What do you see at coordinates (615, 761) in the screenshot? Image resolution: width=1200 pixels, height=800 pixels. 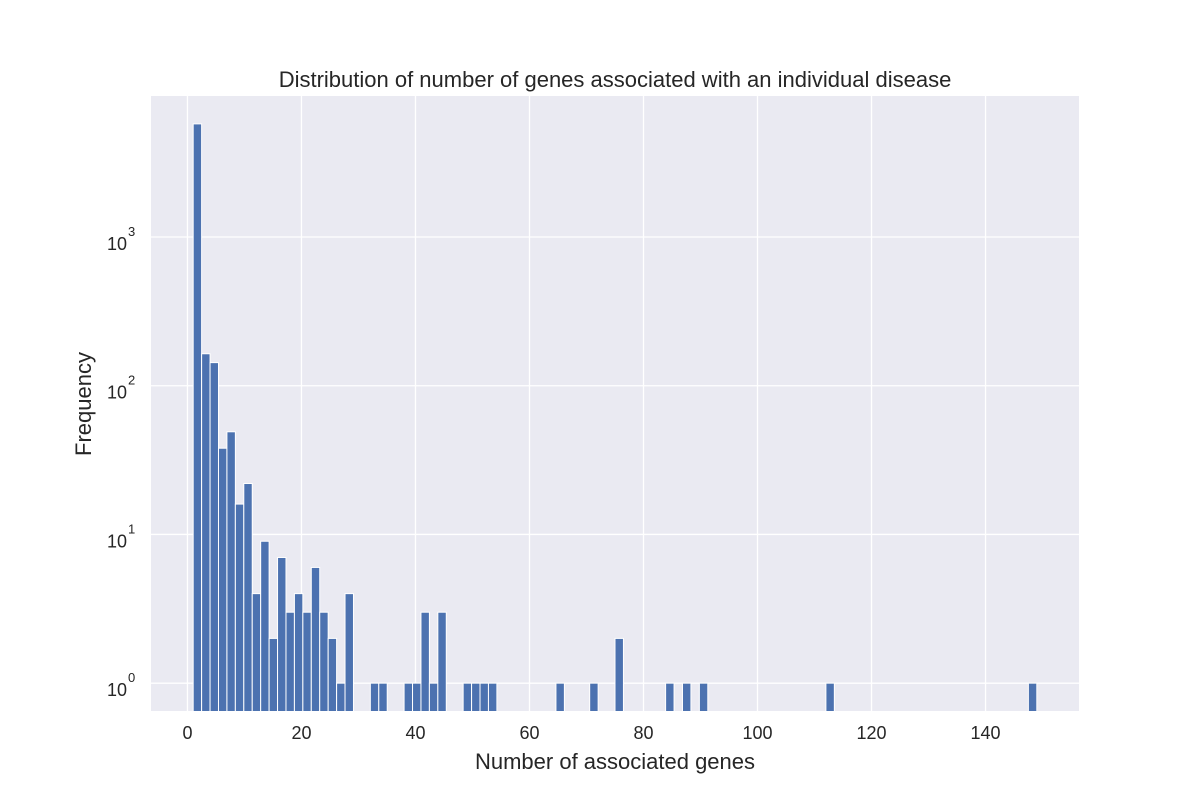 I see `x-axis-label: Number of associated genes` at bounding box center [615, 761].